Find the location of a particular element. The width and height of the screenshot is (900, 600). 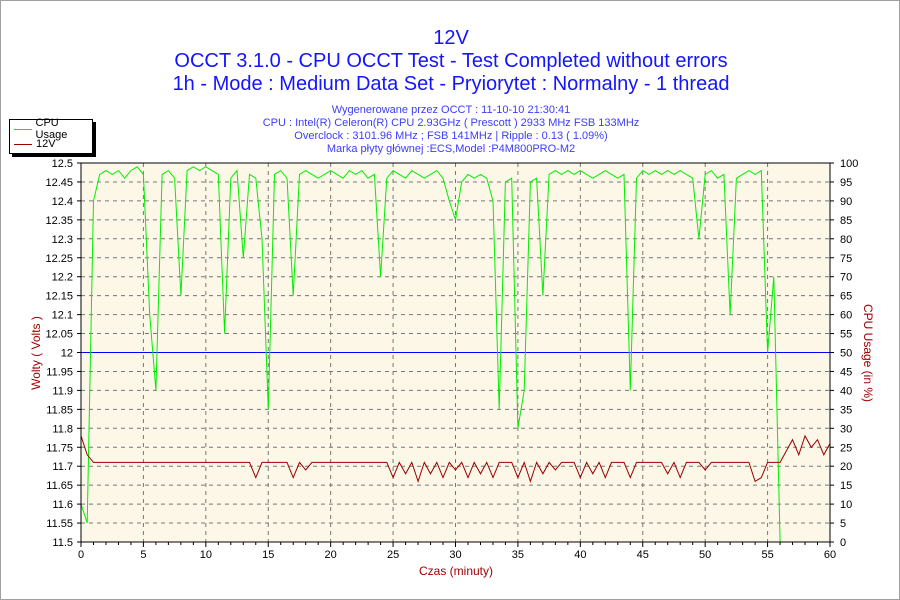

y2-tick-label: 100 is located at coordinates (849, 164).